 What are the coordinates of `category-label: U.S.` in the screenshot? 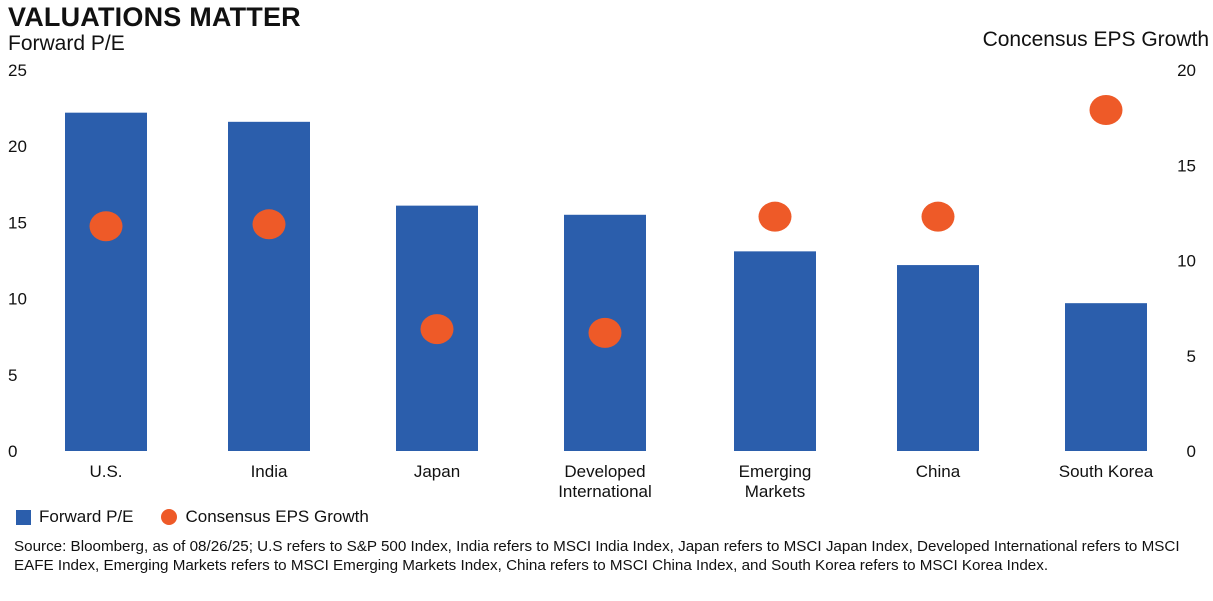 It's located at (105, 471).